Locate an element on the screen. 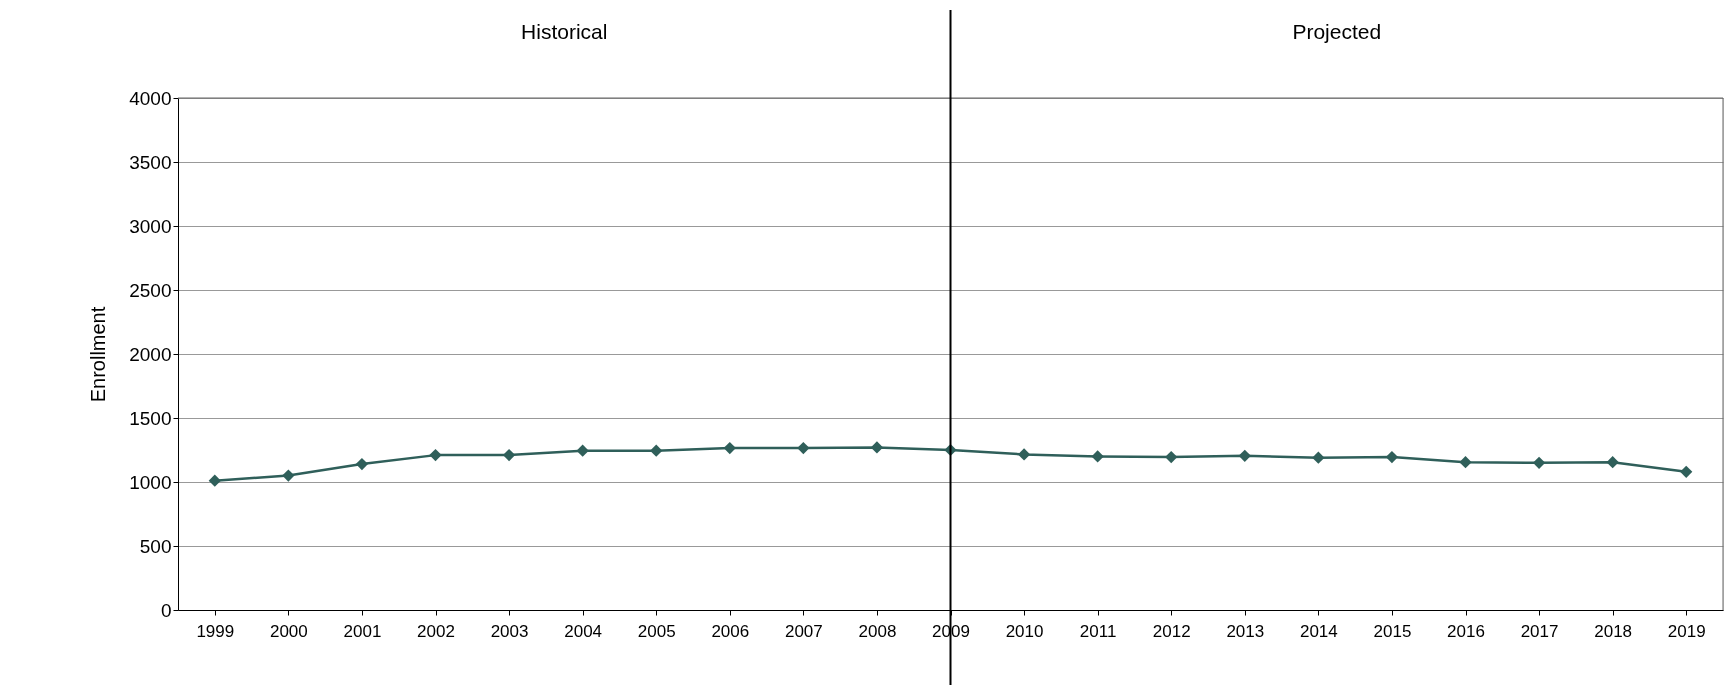  y-tick-label: 3500 is located at coordinates (150, 162).